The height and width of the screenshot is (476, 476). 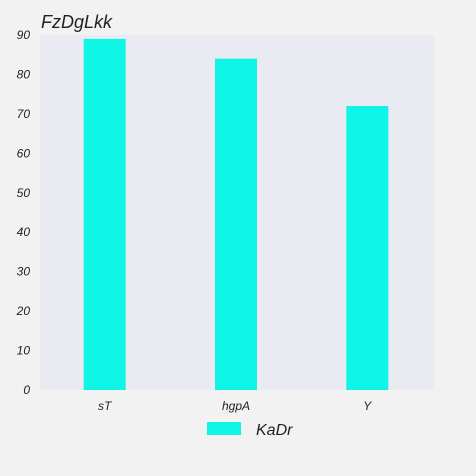 I want to click on y-tick-label-70: 70, so click(x=24, y=114).